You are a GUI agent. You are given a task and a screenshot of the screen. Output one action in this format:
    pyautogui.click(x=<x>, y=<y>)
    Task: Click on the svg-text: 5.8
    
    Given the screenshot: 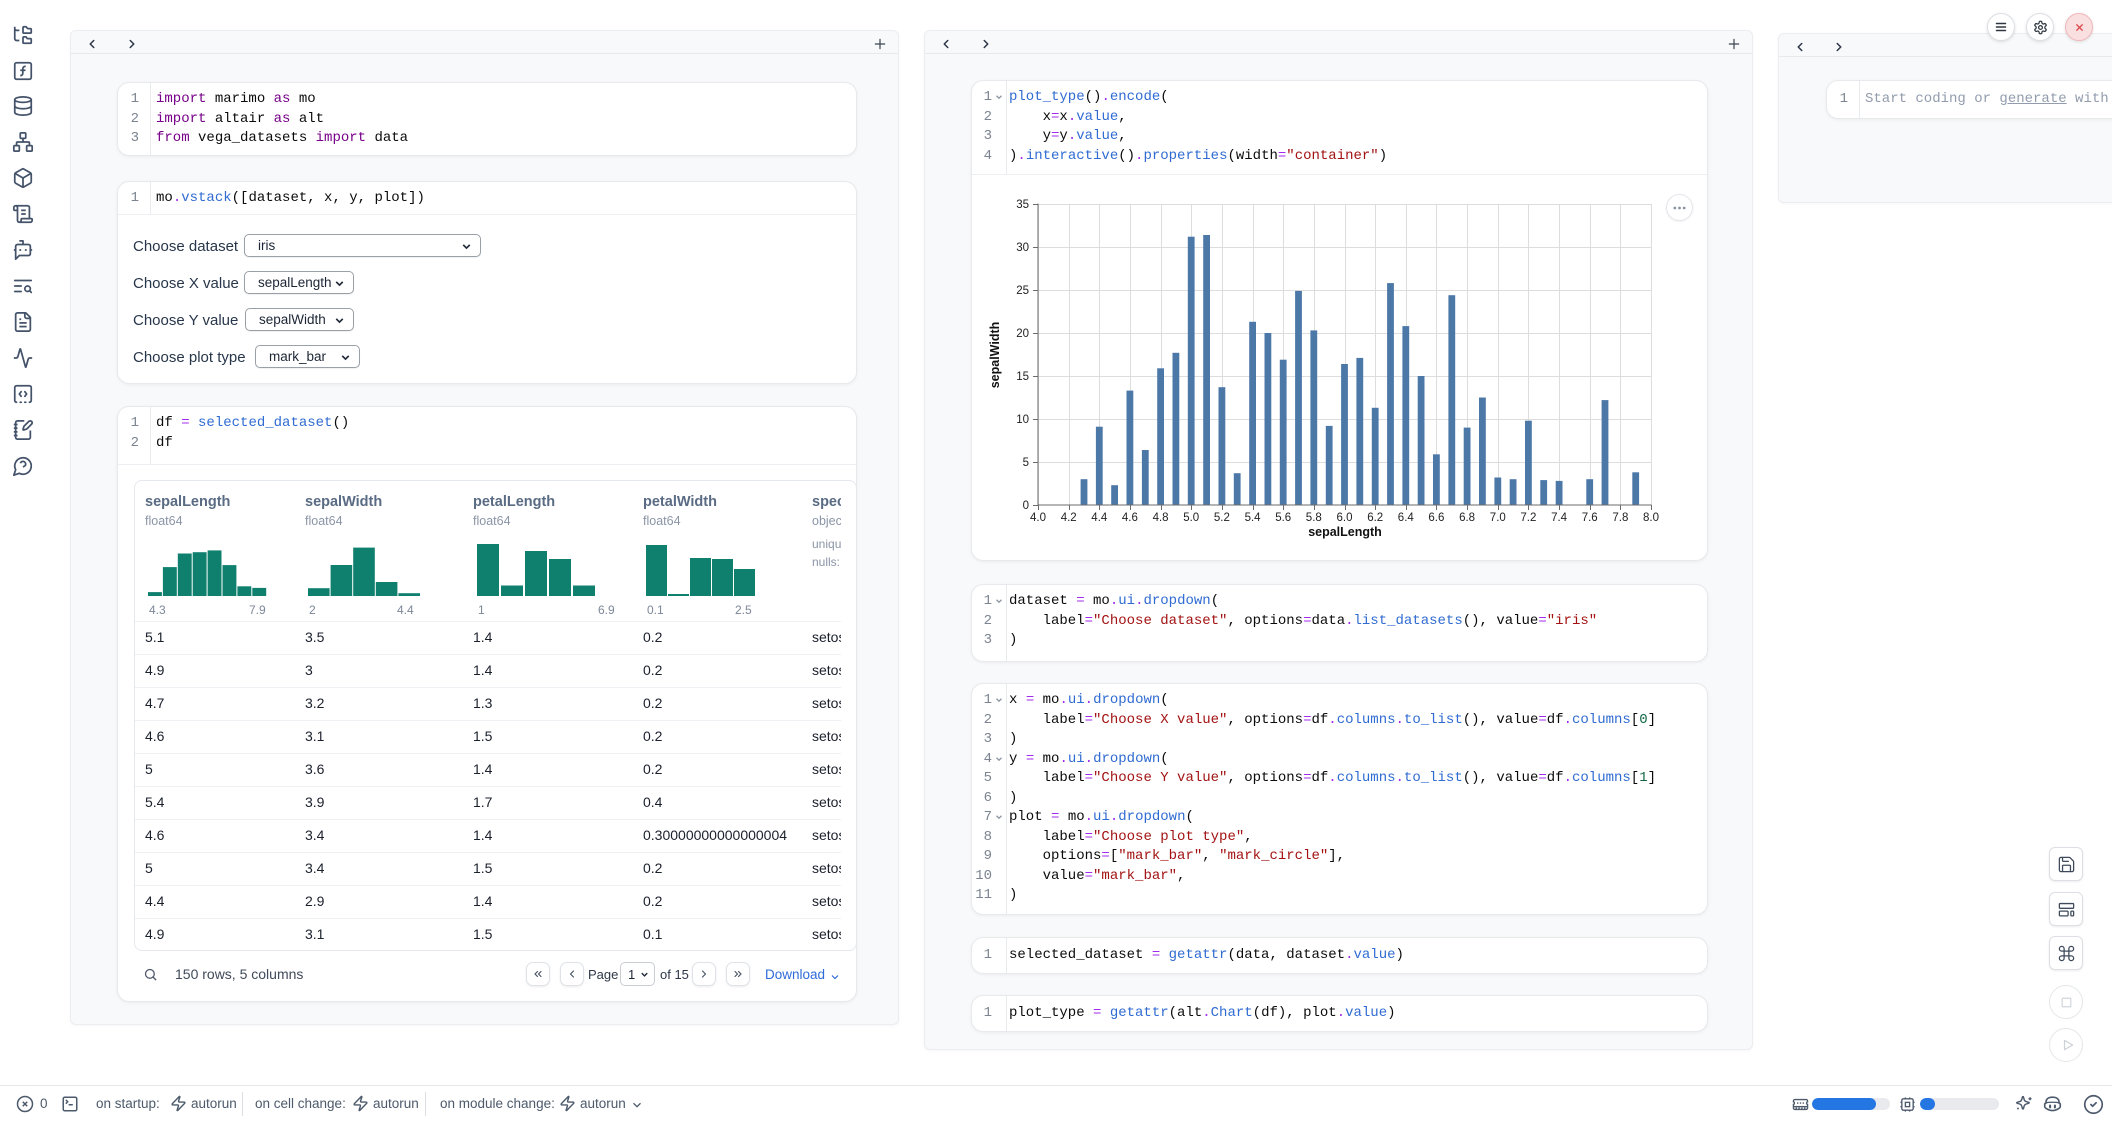 What is the action you would take?
    pyautogui.click(x=1314, y=518)
    